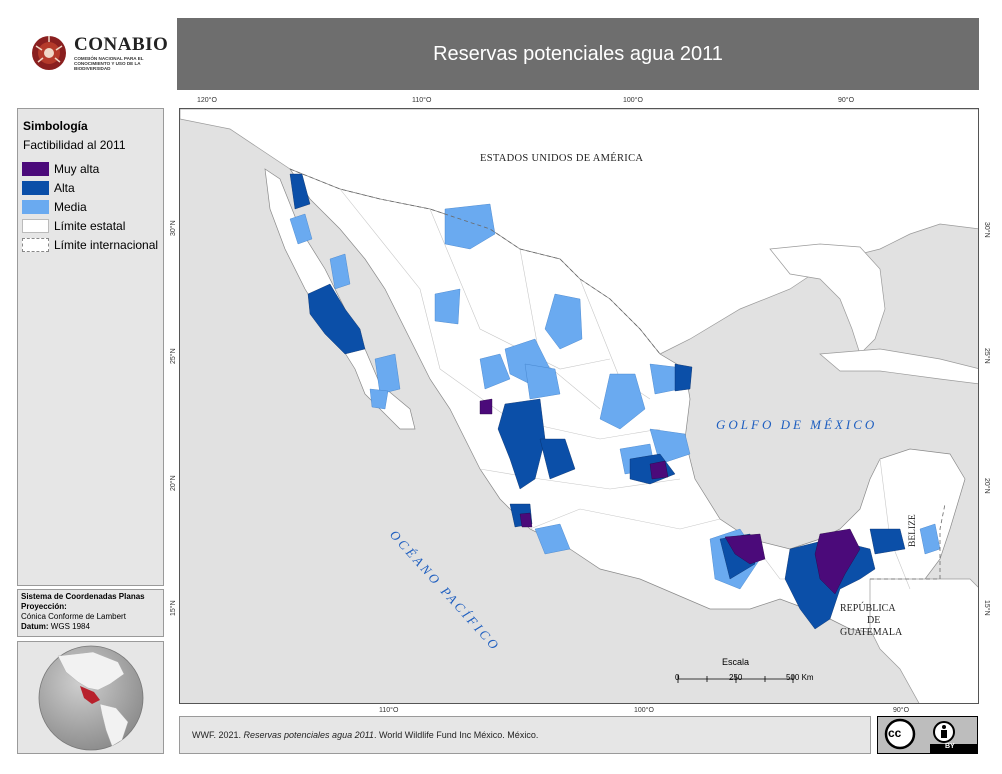 The height and width of the screenshot is (774, 1002). I want to click on legend-label: Alta, so click(64, 188).